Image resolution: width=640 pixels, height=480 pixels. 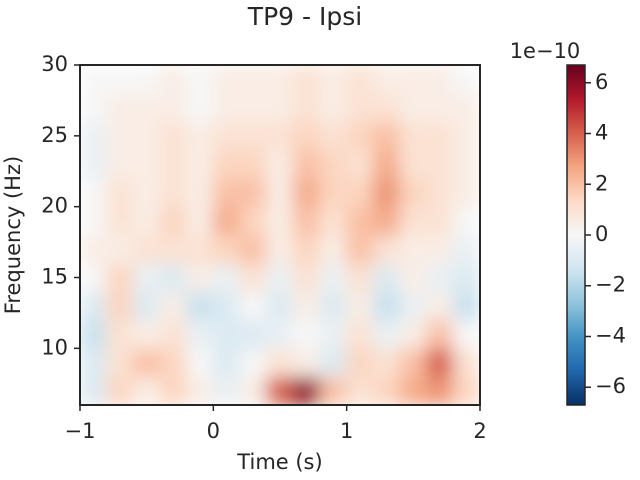 I want to click on colorbar-tick-label: −2, so click(x=610, y=285).